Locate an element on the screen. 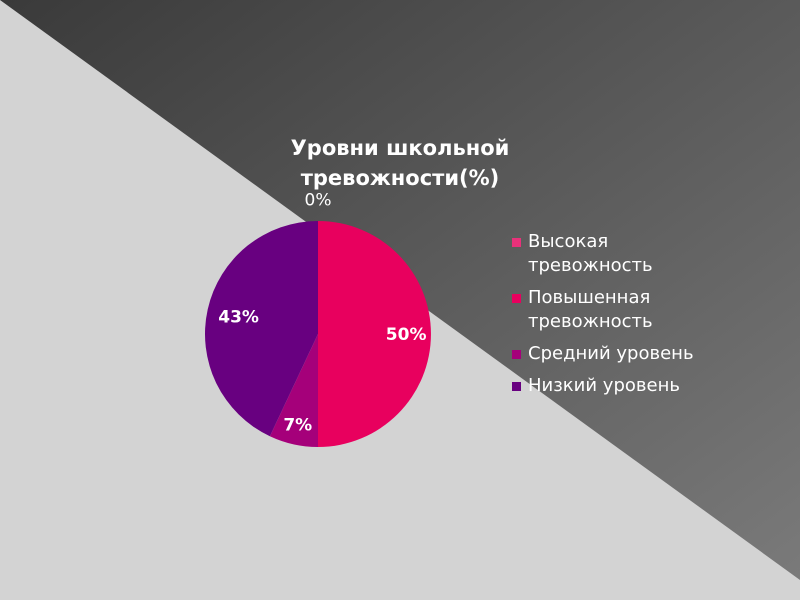 The width and height of the screenshot is (800, 600). legend-label-low: Низкий уровень is located at coordinates (604, 385).